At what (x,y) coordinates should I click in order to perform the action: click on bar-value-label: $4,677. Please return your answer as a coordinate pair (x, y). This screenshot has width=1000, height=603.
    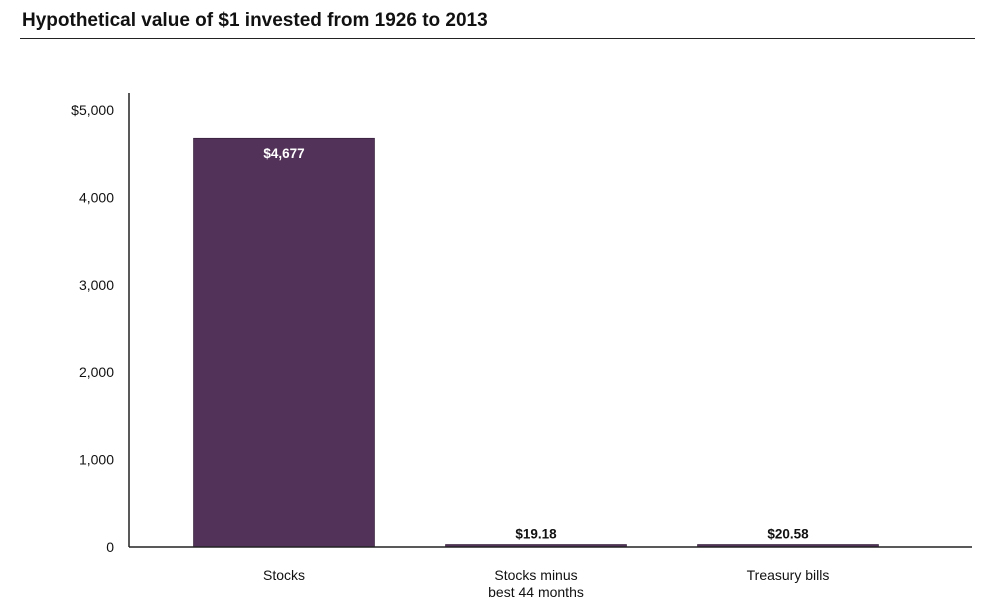
    Looking at the image, I should click on (283, 153).